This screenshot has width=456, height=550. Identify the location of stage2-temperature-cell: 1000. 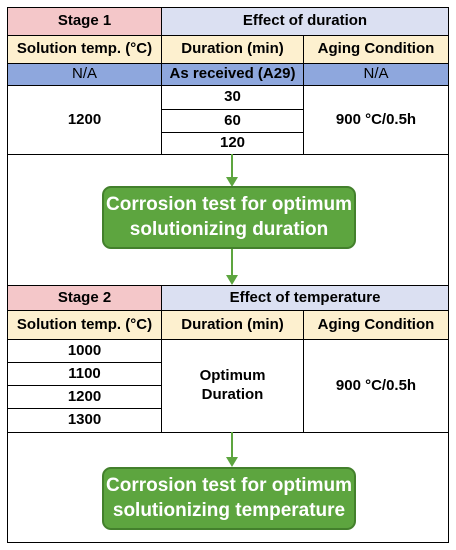
(84, 351).